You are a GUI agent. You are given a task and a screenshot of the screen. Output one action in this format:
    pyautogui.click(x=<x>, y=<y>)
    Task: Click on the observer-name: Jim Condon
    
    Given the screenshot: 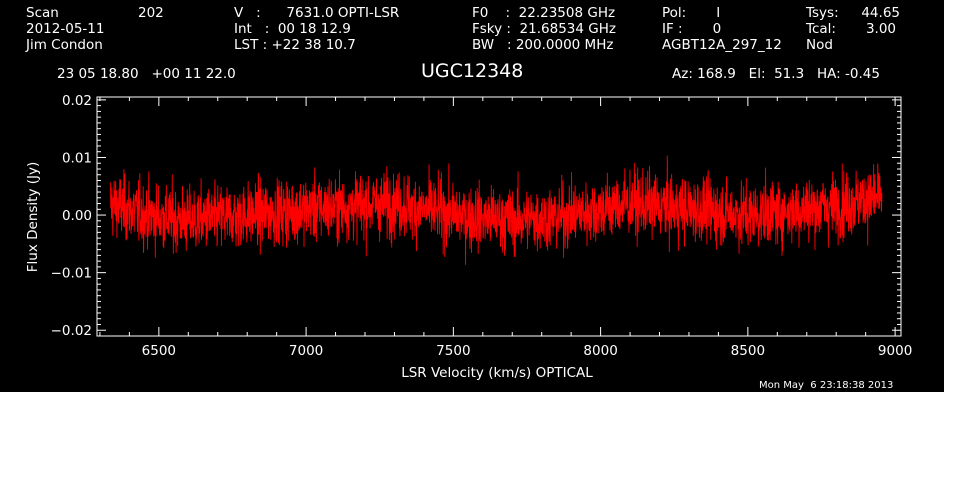 What is the action you would take?
    pyautogui.click(x=64, y=45)
    